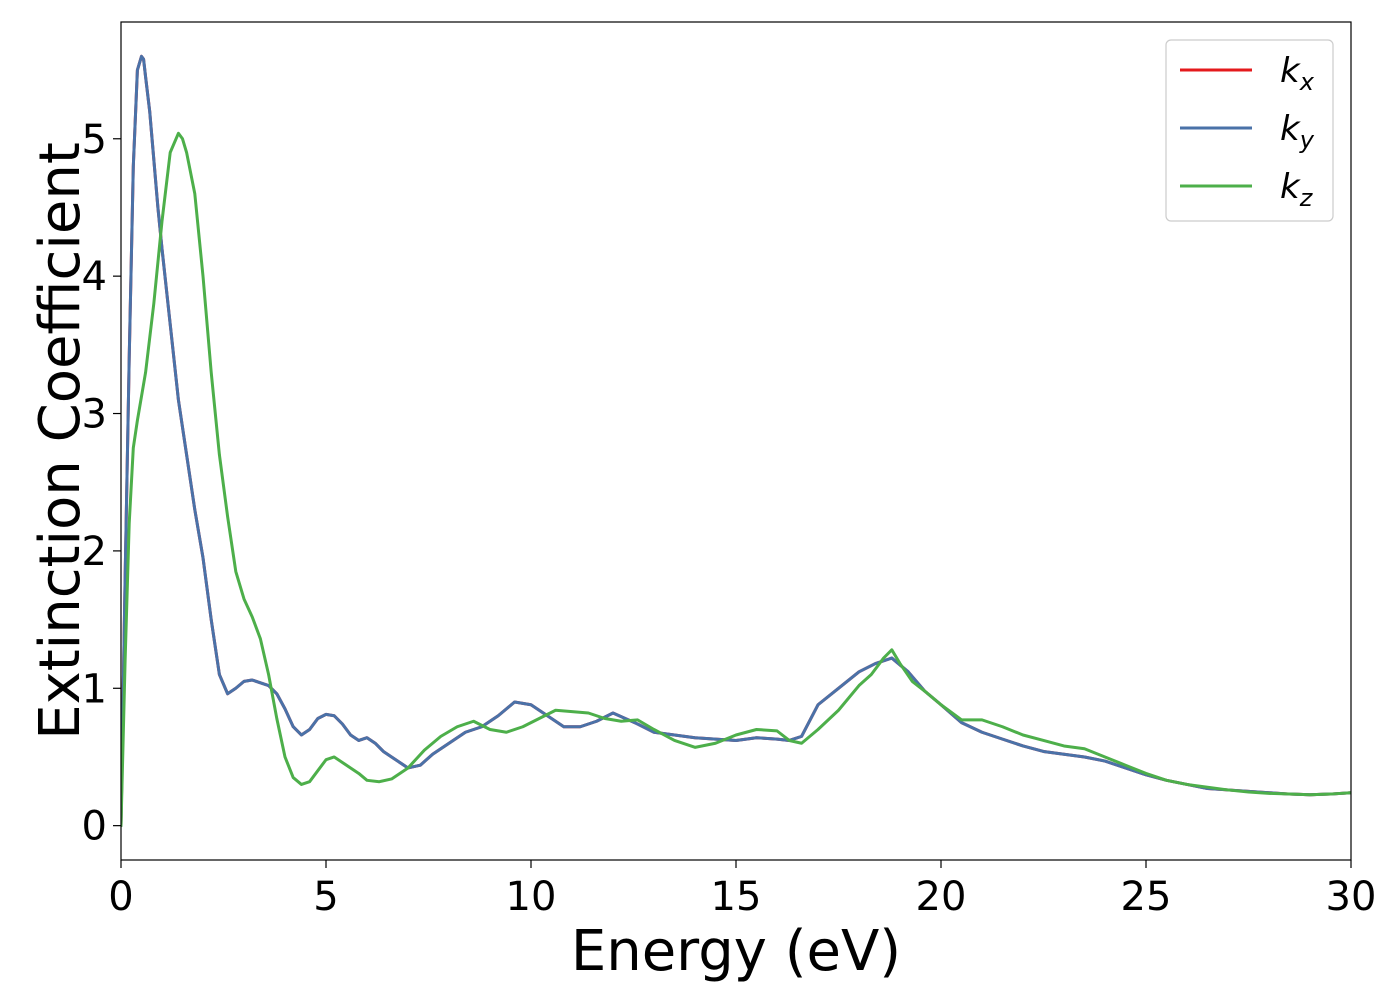  What do you see at coordinates (94, 415) in the screenshot?
I see `y-tick-label: 3` at bounding box center [94, 415].